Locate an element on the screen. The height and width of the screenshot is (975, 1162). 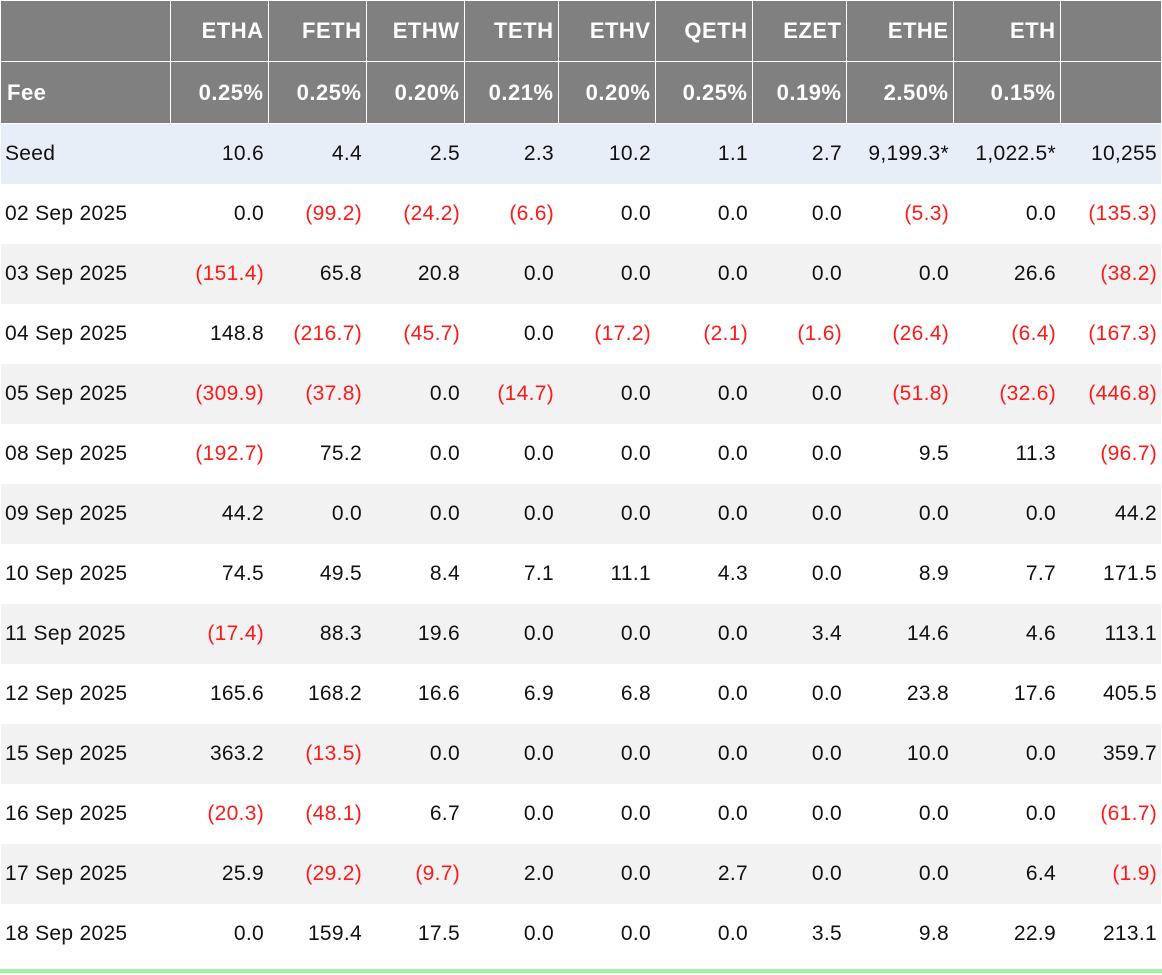
flow-cell: (96.7) is located at coordinates (1110, 454).